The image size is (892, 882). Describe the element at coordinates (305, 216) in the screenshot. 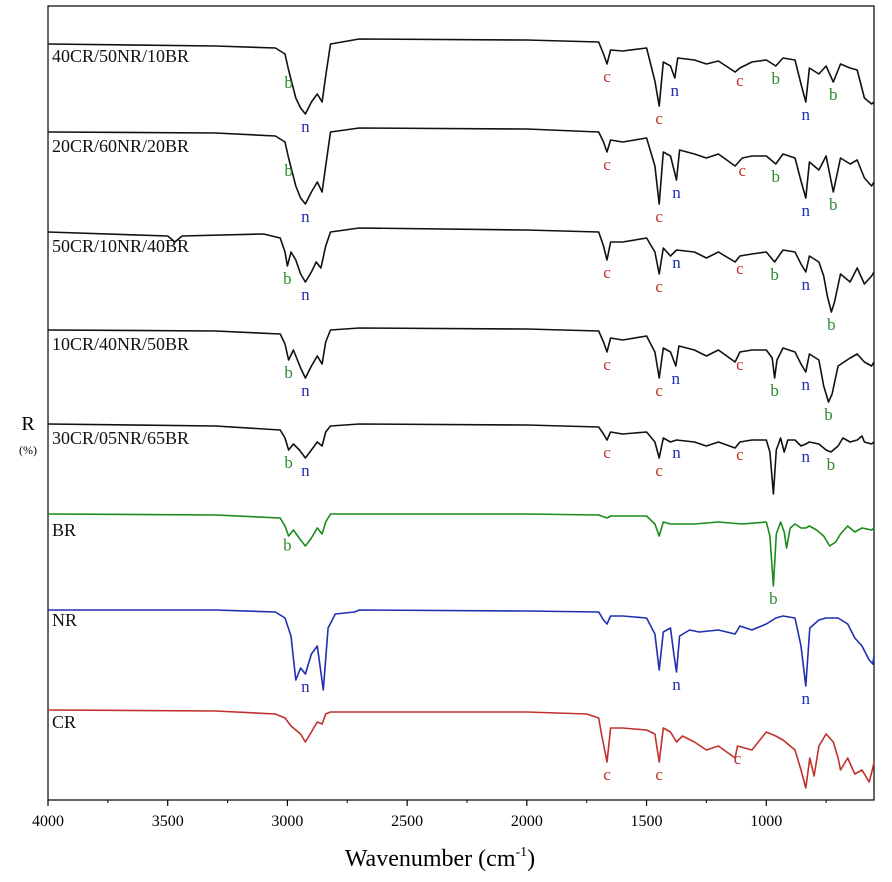

I see `peak-label-20cr-60nr-20br-n-2925: n` at that location.